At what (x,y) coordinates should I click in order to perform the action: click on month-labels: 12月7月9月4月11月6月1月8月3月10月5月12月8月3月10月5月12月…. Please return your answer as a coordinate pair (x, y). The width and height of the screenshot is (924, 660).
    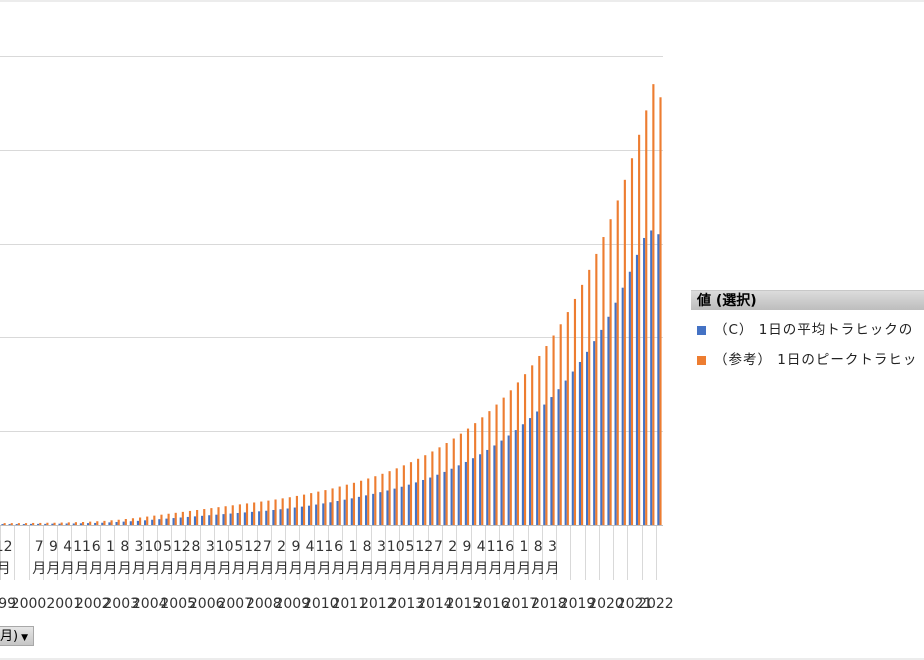
    Looking at the image, I should click on (280, 558).